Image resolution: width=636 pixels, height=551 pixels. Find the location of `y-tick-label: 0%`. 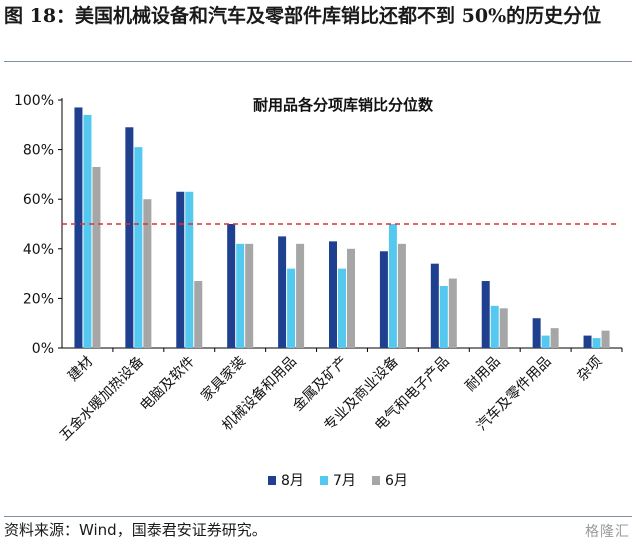

y-tick-label: 0% is located at coordinates (43, 349).